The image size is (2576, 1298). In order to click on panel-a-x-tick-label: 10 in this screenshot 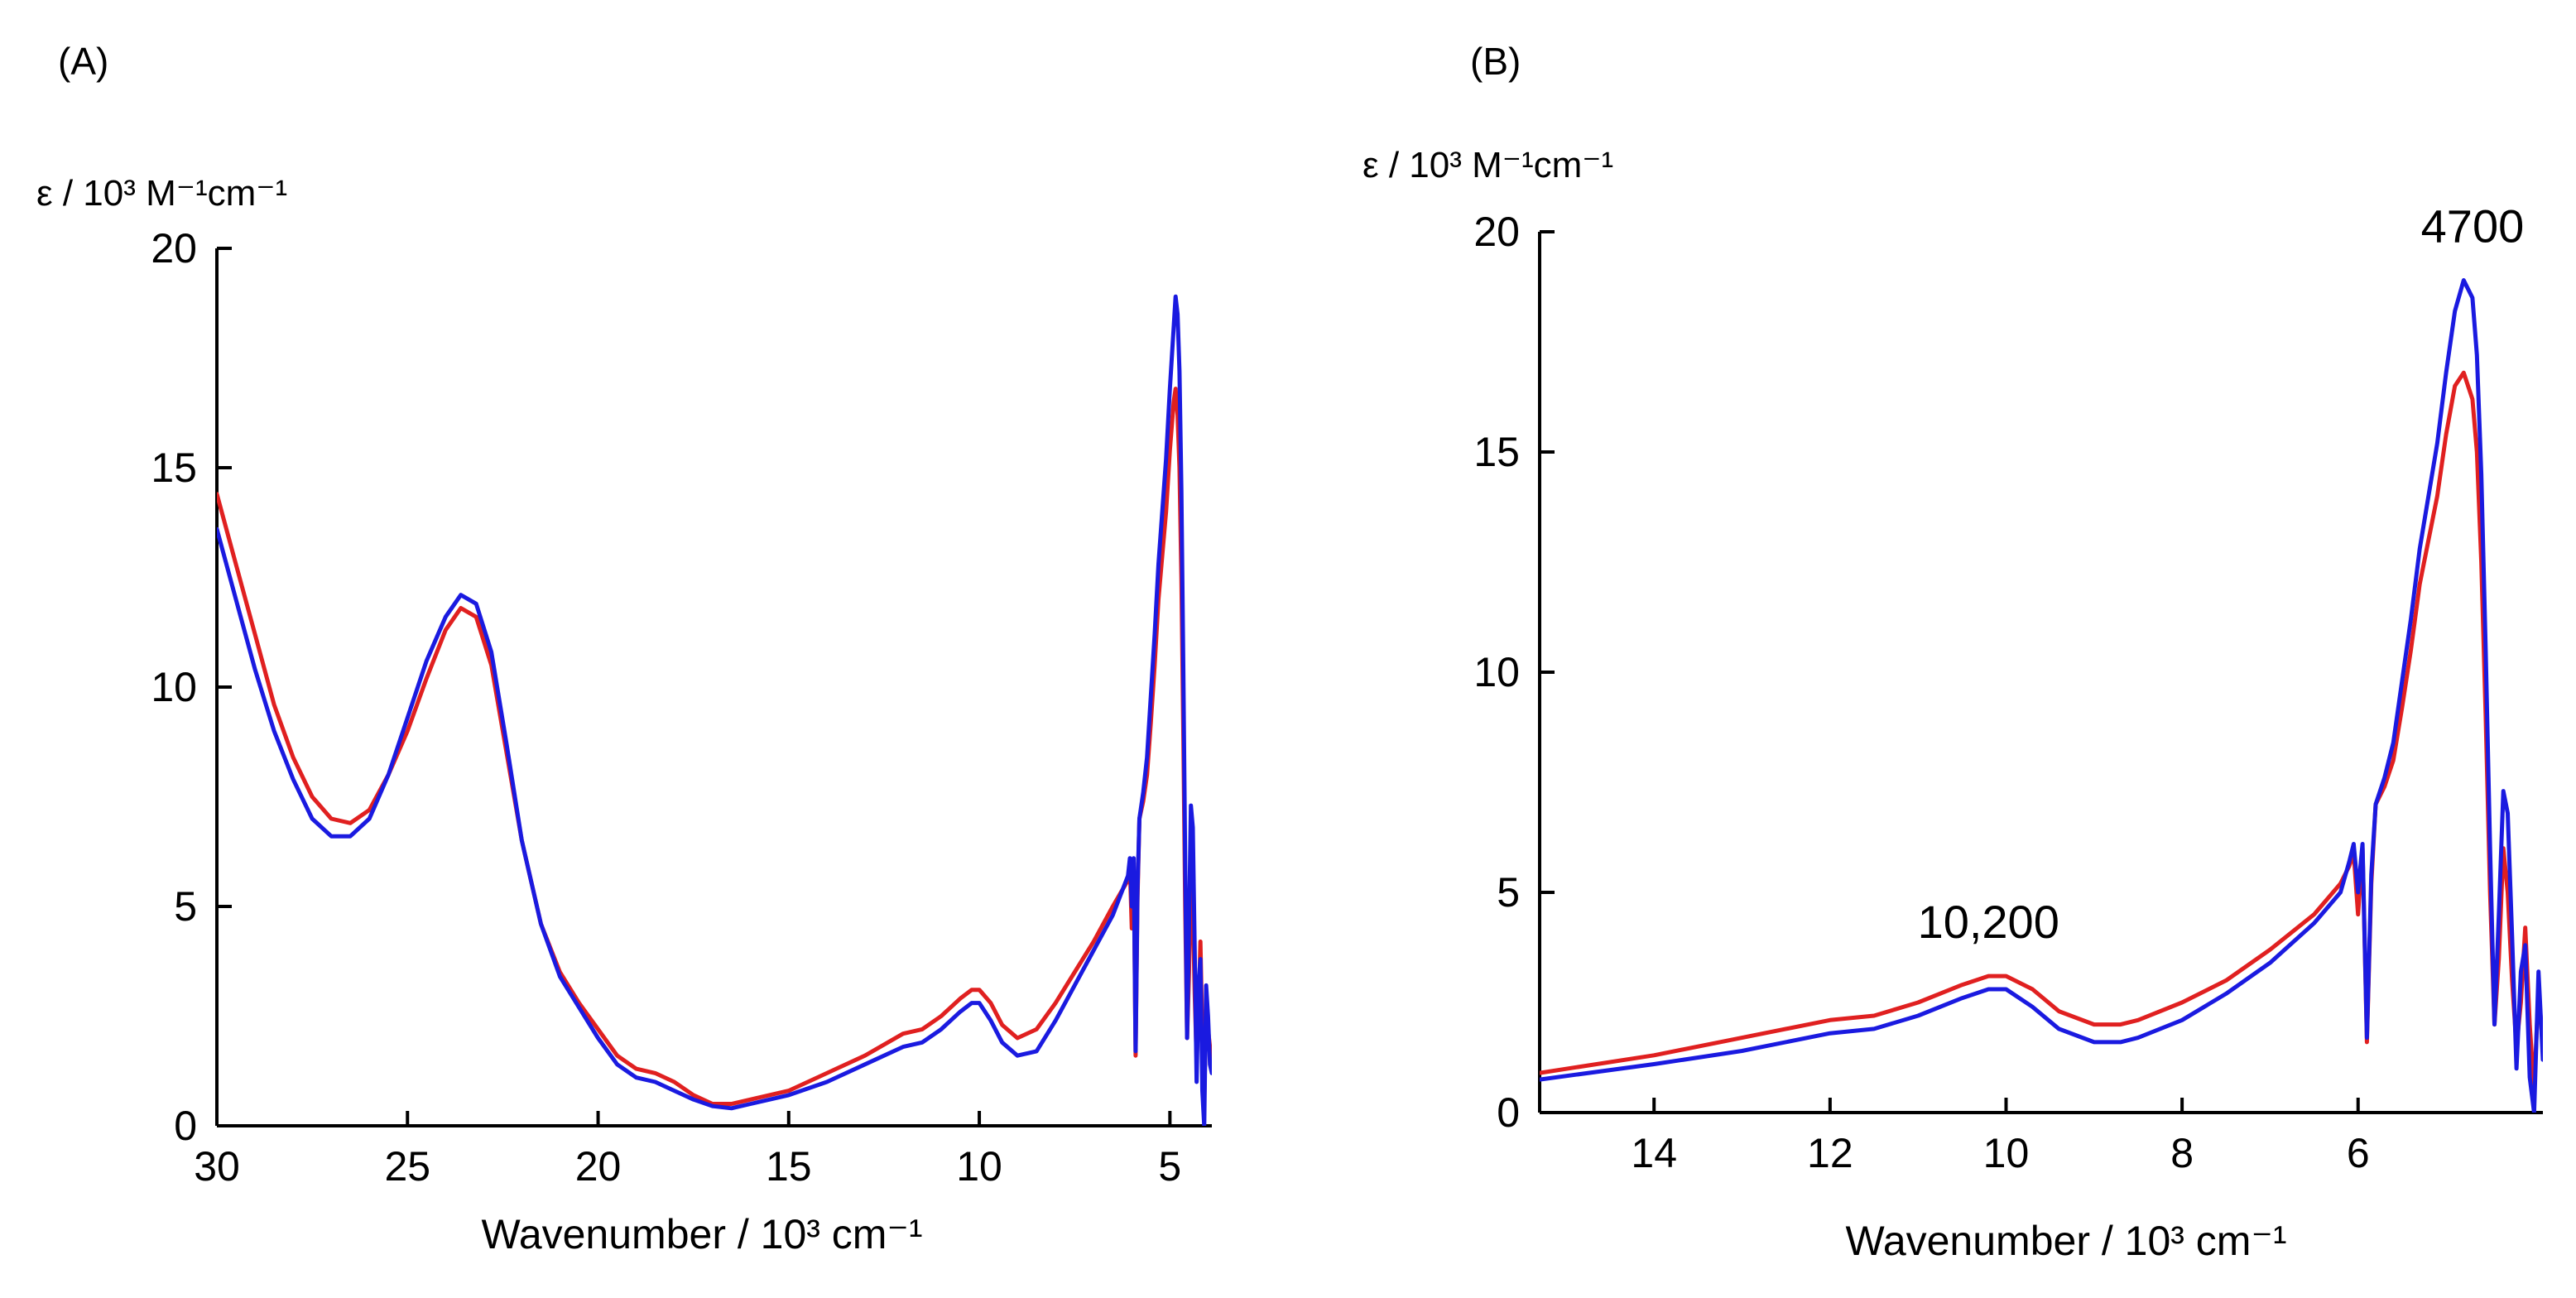, I will do `click(979, 1166)`.